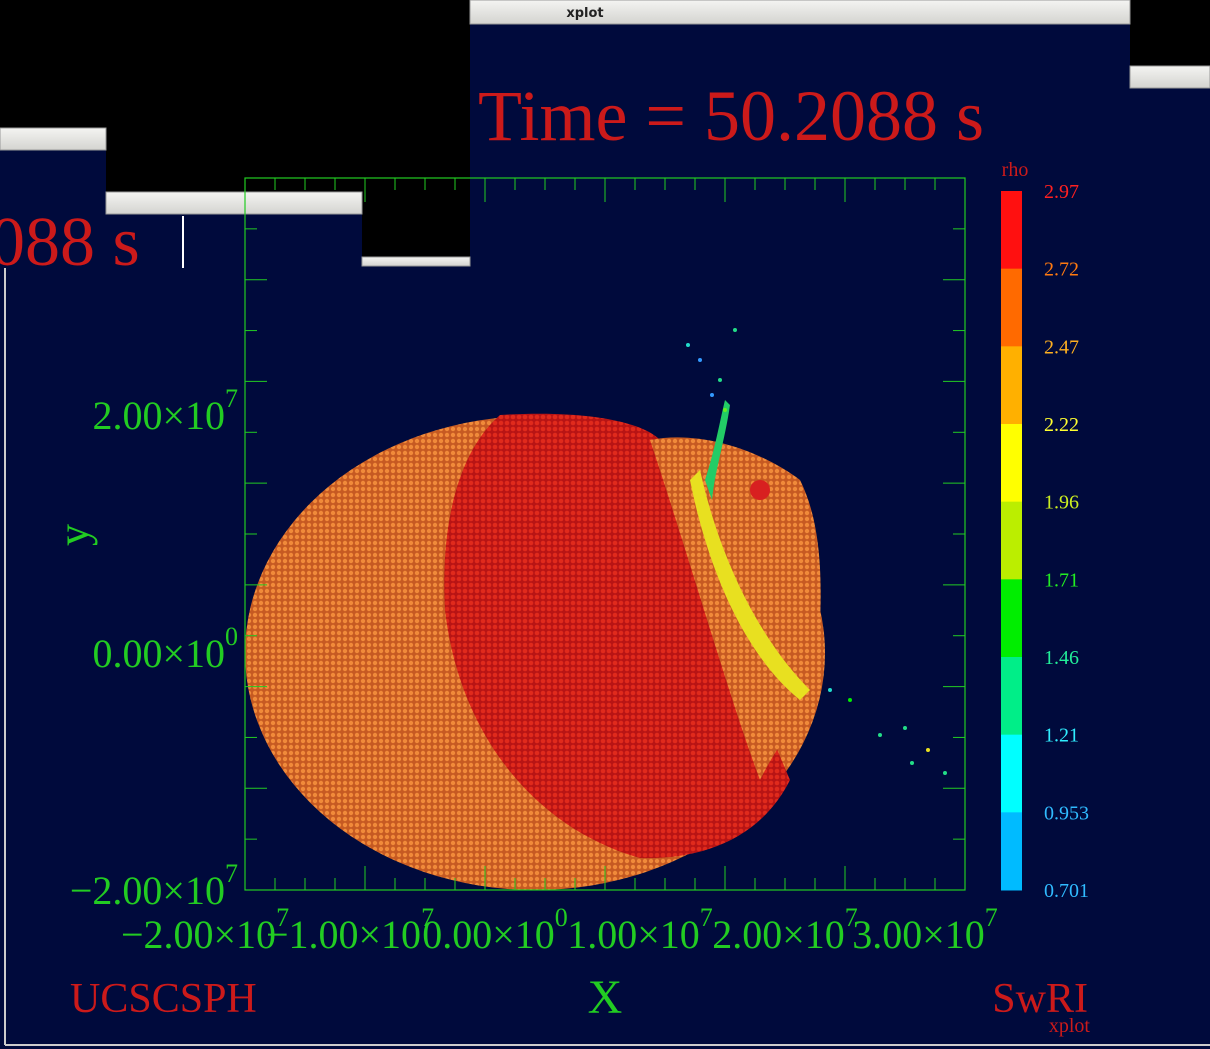  Describe the element at coordinates (1070, 1026) in the screenshot. I see `footer-small: xplot` at that location.